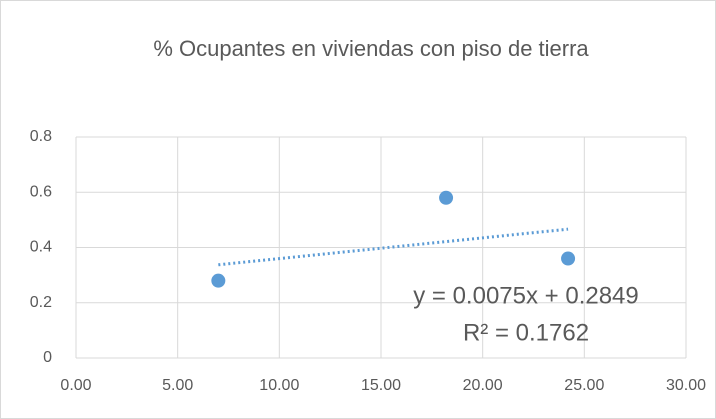 The height and width of the screenshot is (419, 716). I want to click on x-tick-label: 5.00, so click(177, 385).